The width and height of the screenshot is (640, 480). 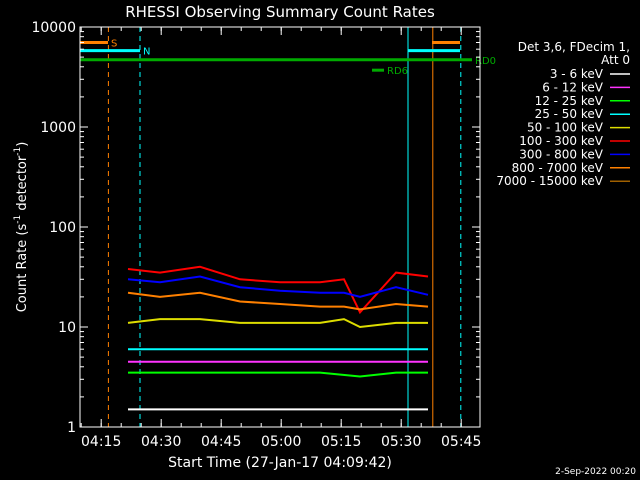 I want to click on y-axis-label-exp-2: -1, so click(x=18, y=151).